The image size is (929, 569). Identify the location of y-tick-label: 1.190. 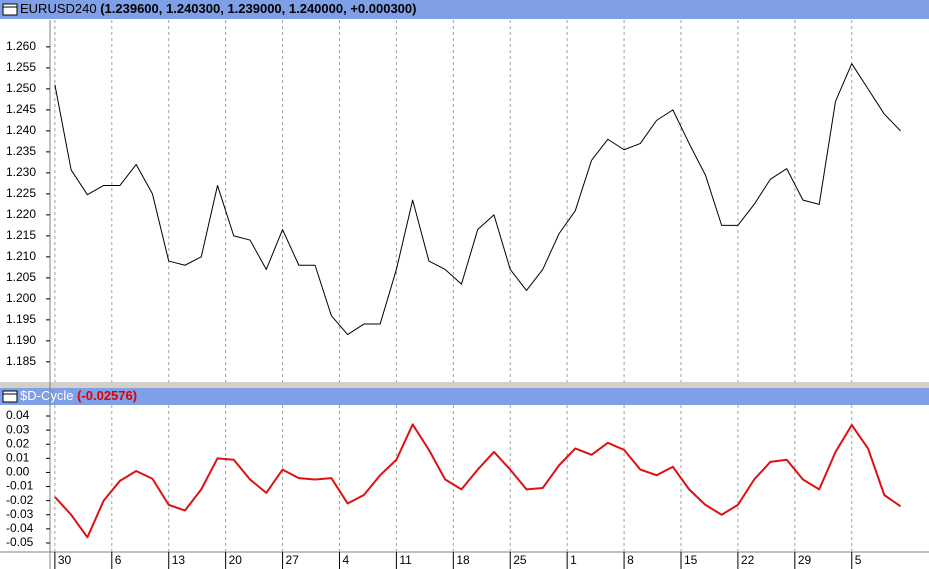
(21, 340).